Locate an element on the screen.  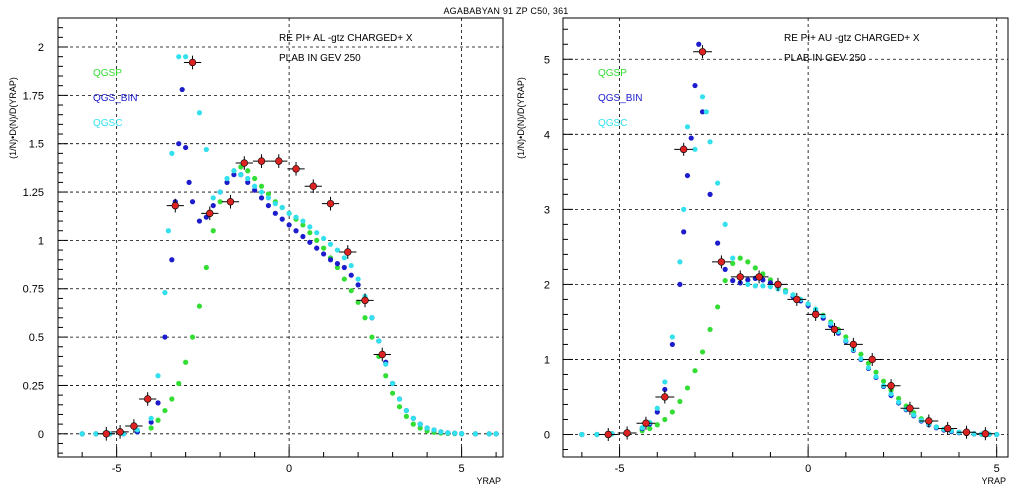
y-tick-label-0: 0 is located at coordinates (41, 435).